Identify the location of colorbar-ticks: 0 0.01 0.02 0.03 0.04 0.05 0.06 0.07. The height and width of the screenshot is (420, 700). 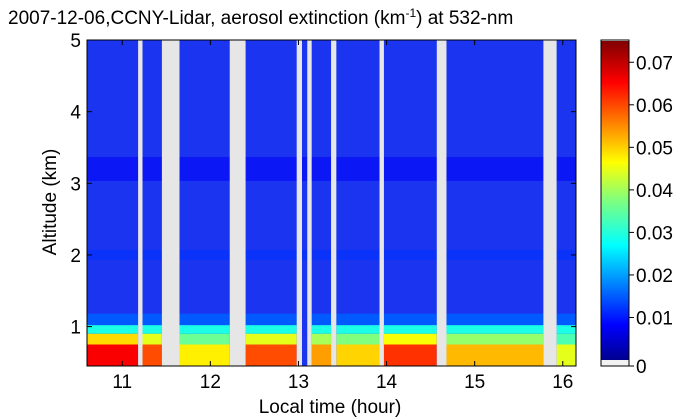
(651, 215).